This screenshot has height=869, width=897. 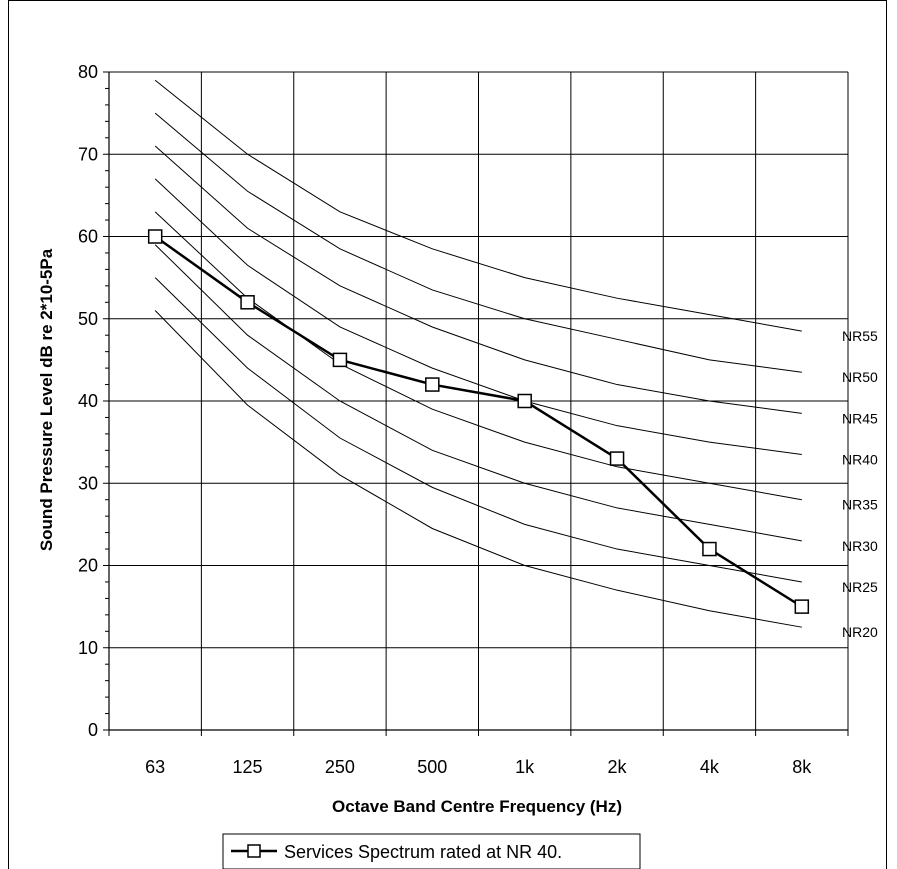 What do you see at coordinates (860, 505) in the screenshot?
I see `nr-label-nr35: NR35` at bounding box center [860, 505].